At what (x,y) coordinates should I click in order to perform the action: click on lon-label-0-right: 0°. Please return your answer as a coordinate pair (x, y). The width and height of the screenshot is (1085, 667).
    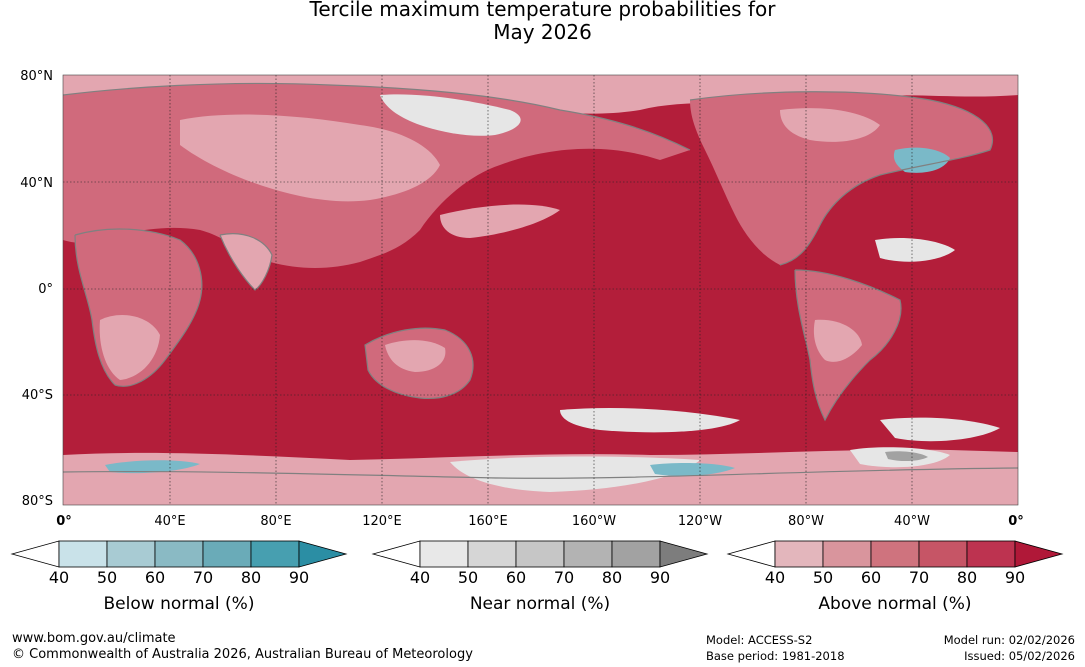
    Looking at the image, I should click on (1016, 521).